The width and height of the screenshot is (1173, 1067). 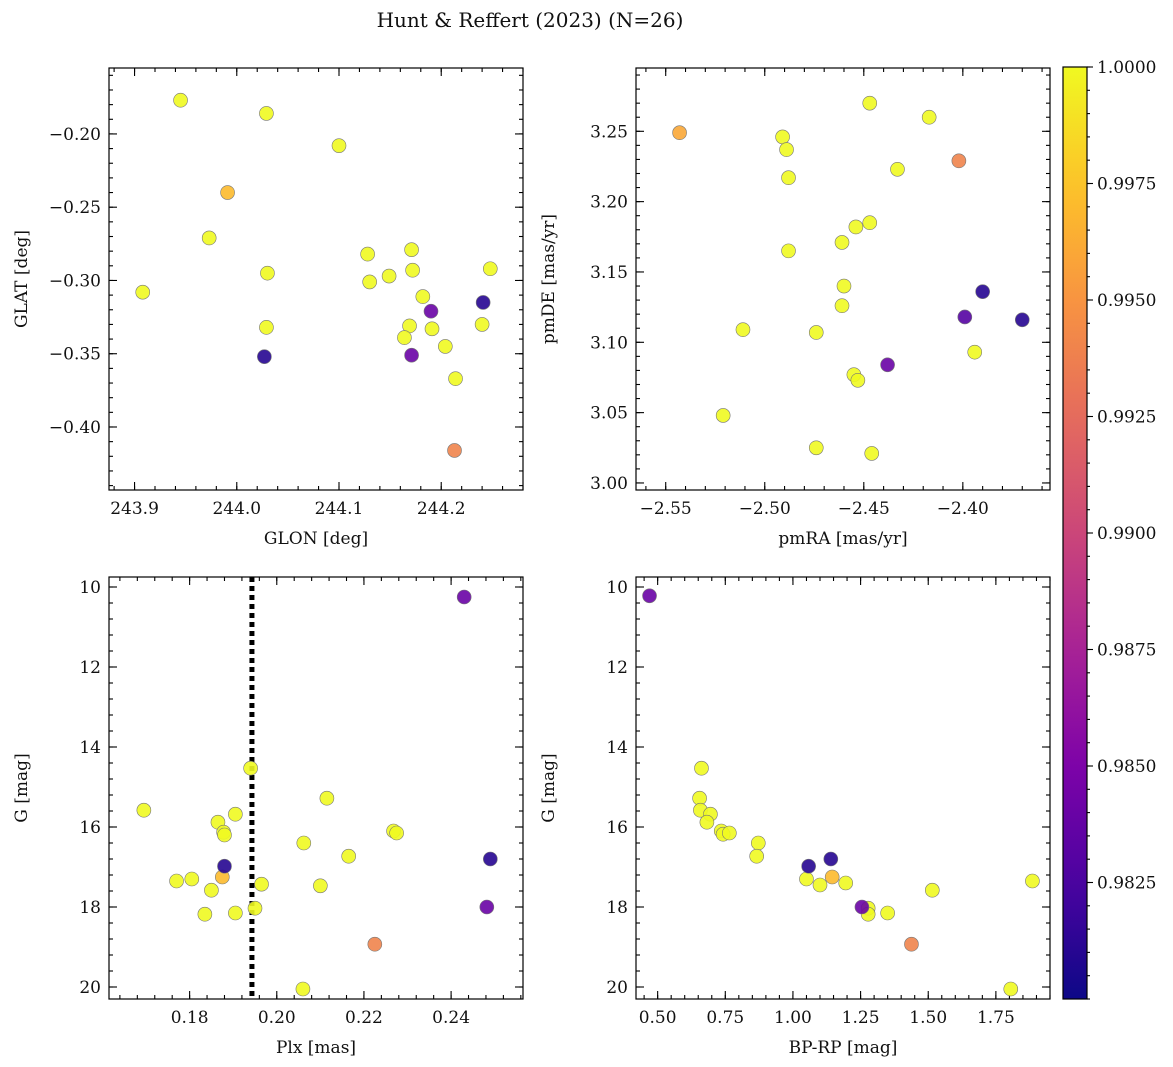 I want to click on x-tick-label: −2.40, so click(x=963, y=509).